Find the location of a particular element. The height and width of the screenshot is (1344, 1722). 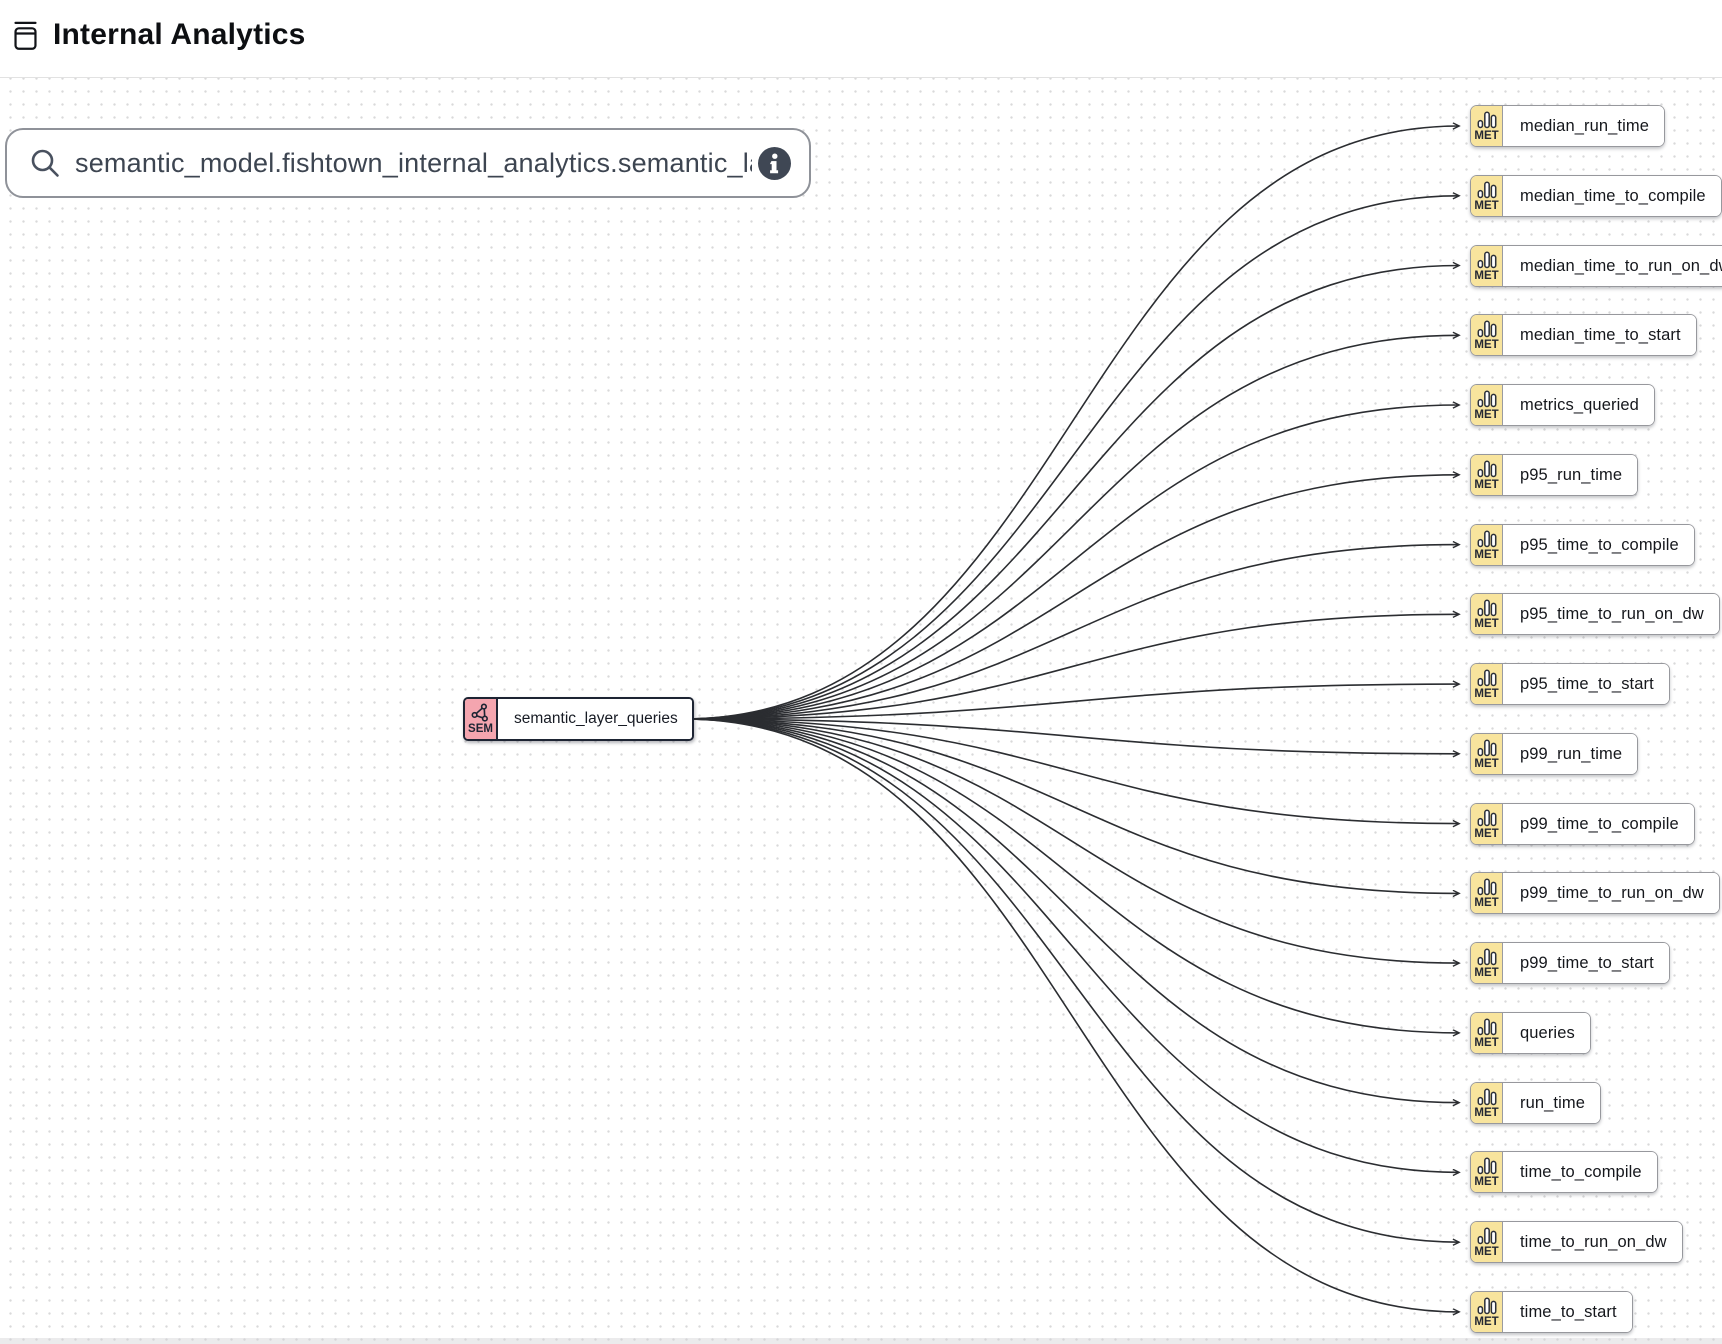

metric-node-p95_time_to_start: MET p95_time_to_start is located at coordinates (1570, 684).